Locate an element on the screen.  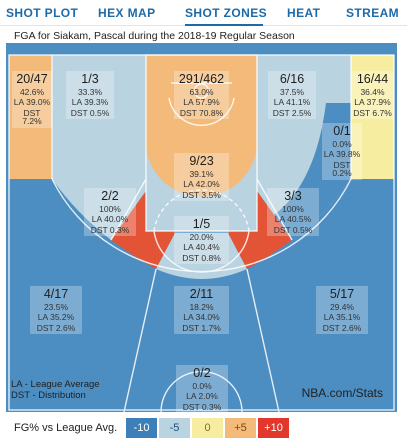
zone-label-backcourt: 0/2 0.0% LA 2.0% DST 0.3% is located at coordinates (202, 389).